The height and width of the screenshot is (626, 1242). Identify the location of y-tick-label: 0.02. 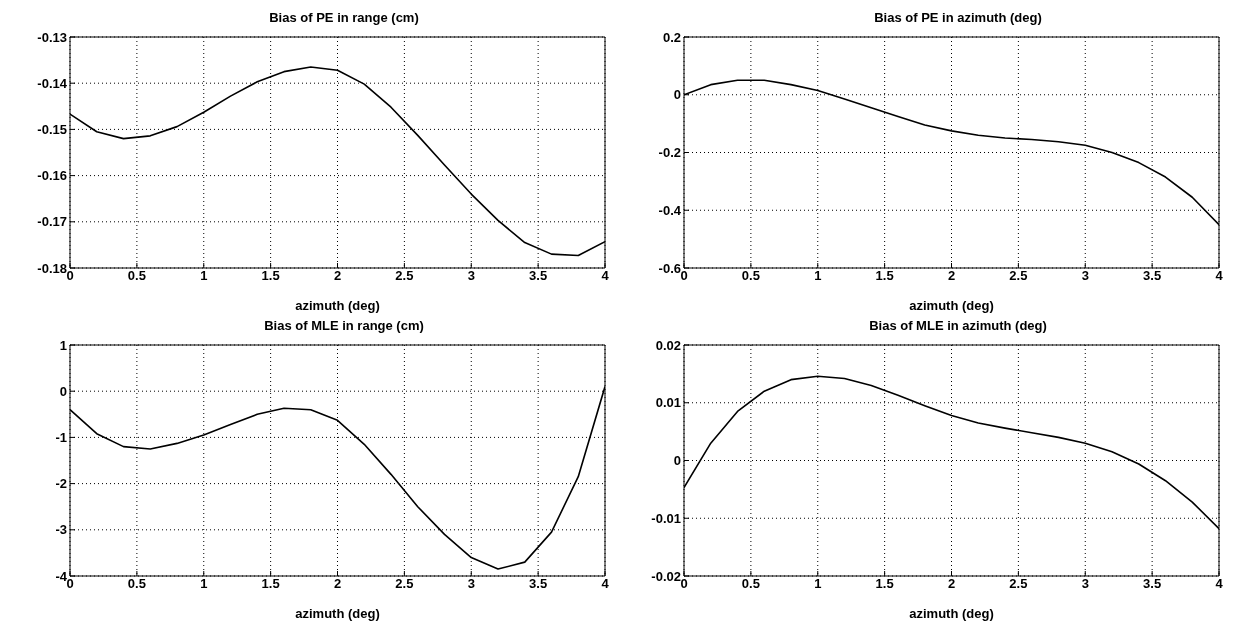
(668, 345).